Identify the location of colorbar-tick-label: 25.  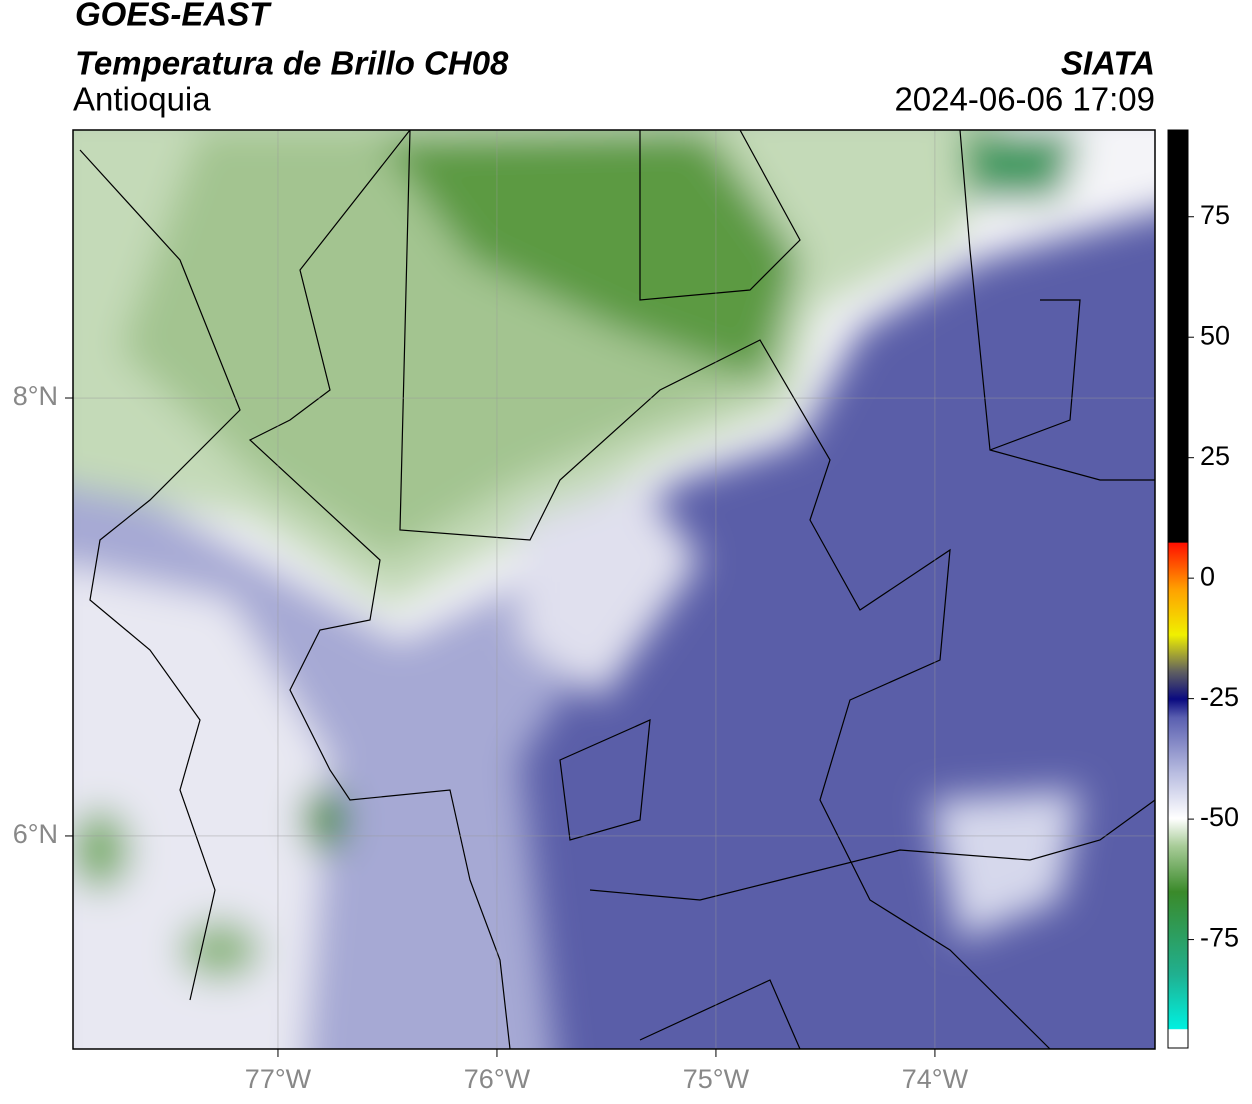
(1215, 456).